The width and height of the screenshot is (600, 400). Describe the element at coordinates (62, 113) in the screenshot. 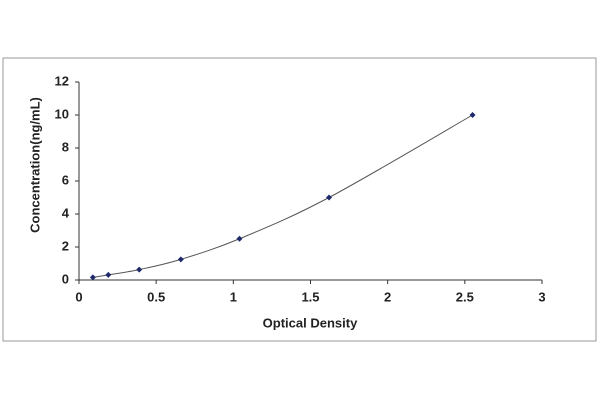

I see `y-tick-label: 10` at that location.